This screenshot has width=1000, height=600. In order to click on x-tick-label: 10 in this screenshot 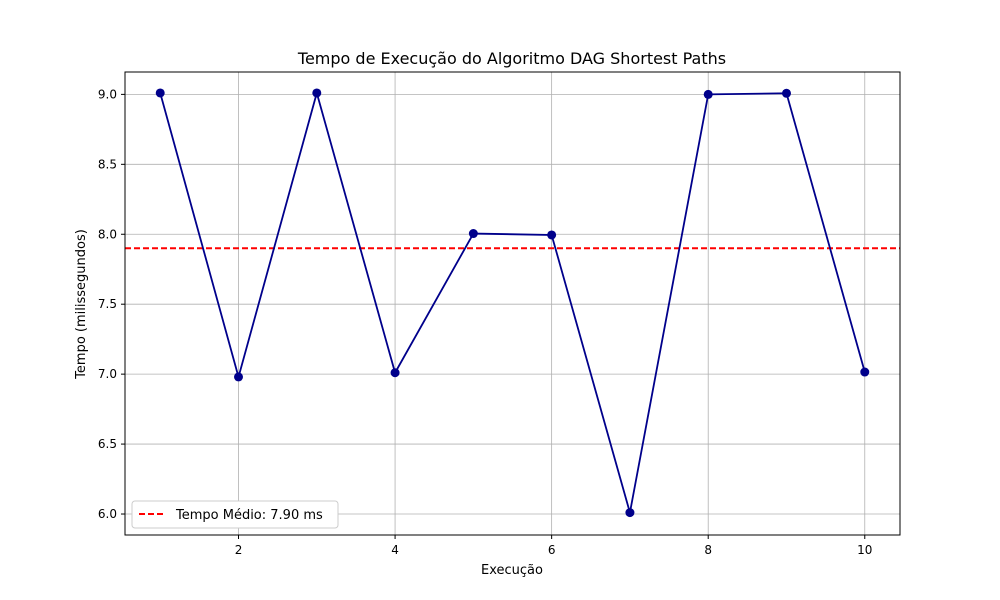, I will do `click(864, 550)`.